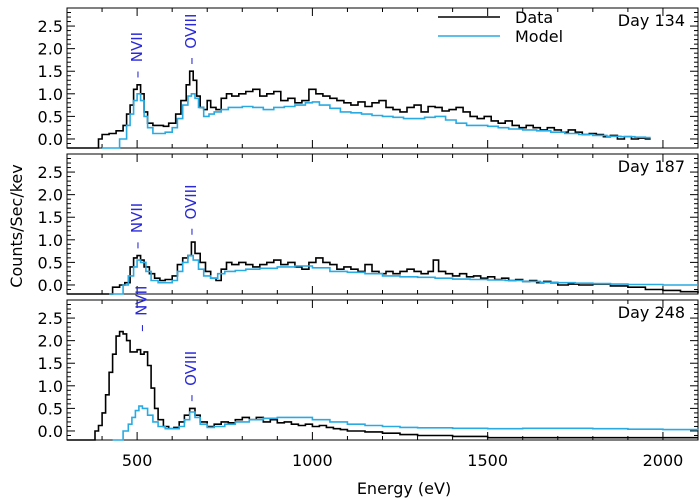  Describe the element at coordinates (137, 460) in the screenshot. I see `x-tick-label: 500` at that location.